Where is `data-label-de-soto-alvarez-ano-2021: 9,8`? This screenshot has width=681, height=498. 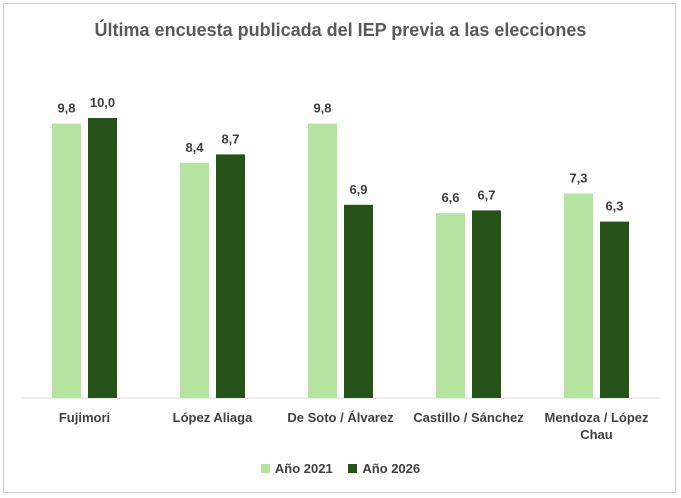
data-label-de-soto-alvarez-ano-2021: 9,8 is located at coordinates (322, 108).